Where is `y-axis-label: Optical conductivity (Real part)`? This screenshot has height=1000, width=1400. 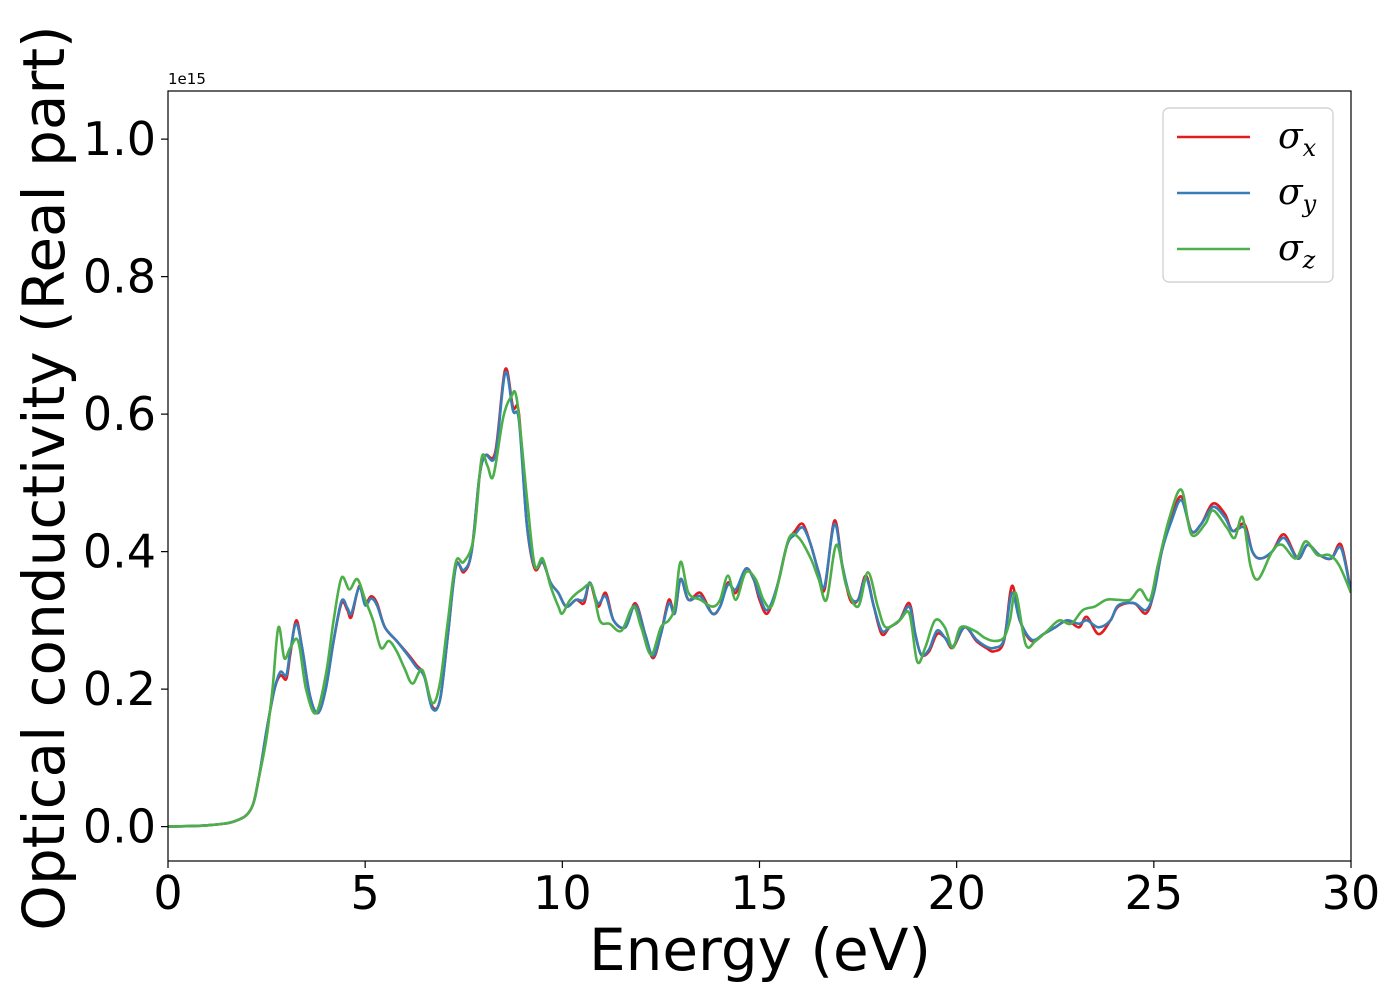 y-axis-label: Optical conductivity (Real part) is located at coordinates (44, 477).